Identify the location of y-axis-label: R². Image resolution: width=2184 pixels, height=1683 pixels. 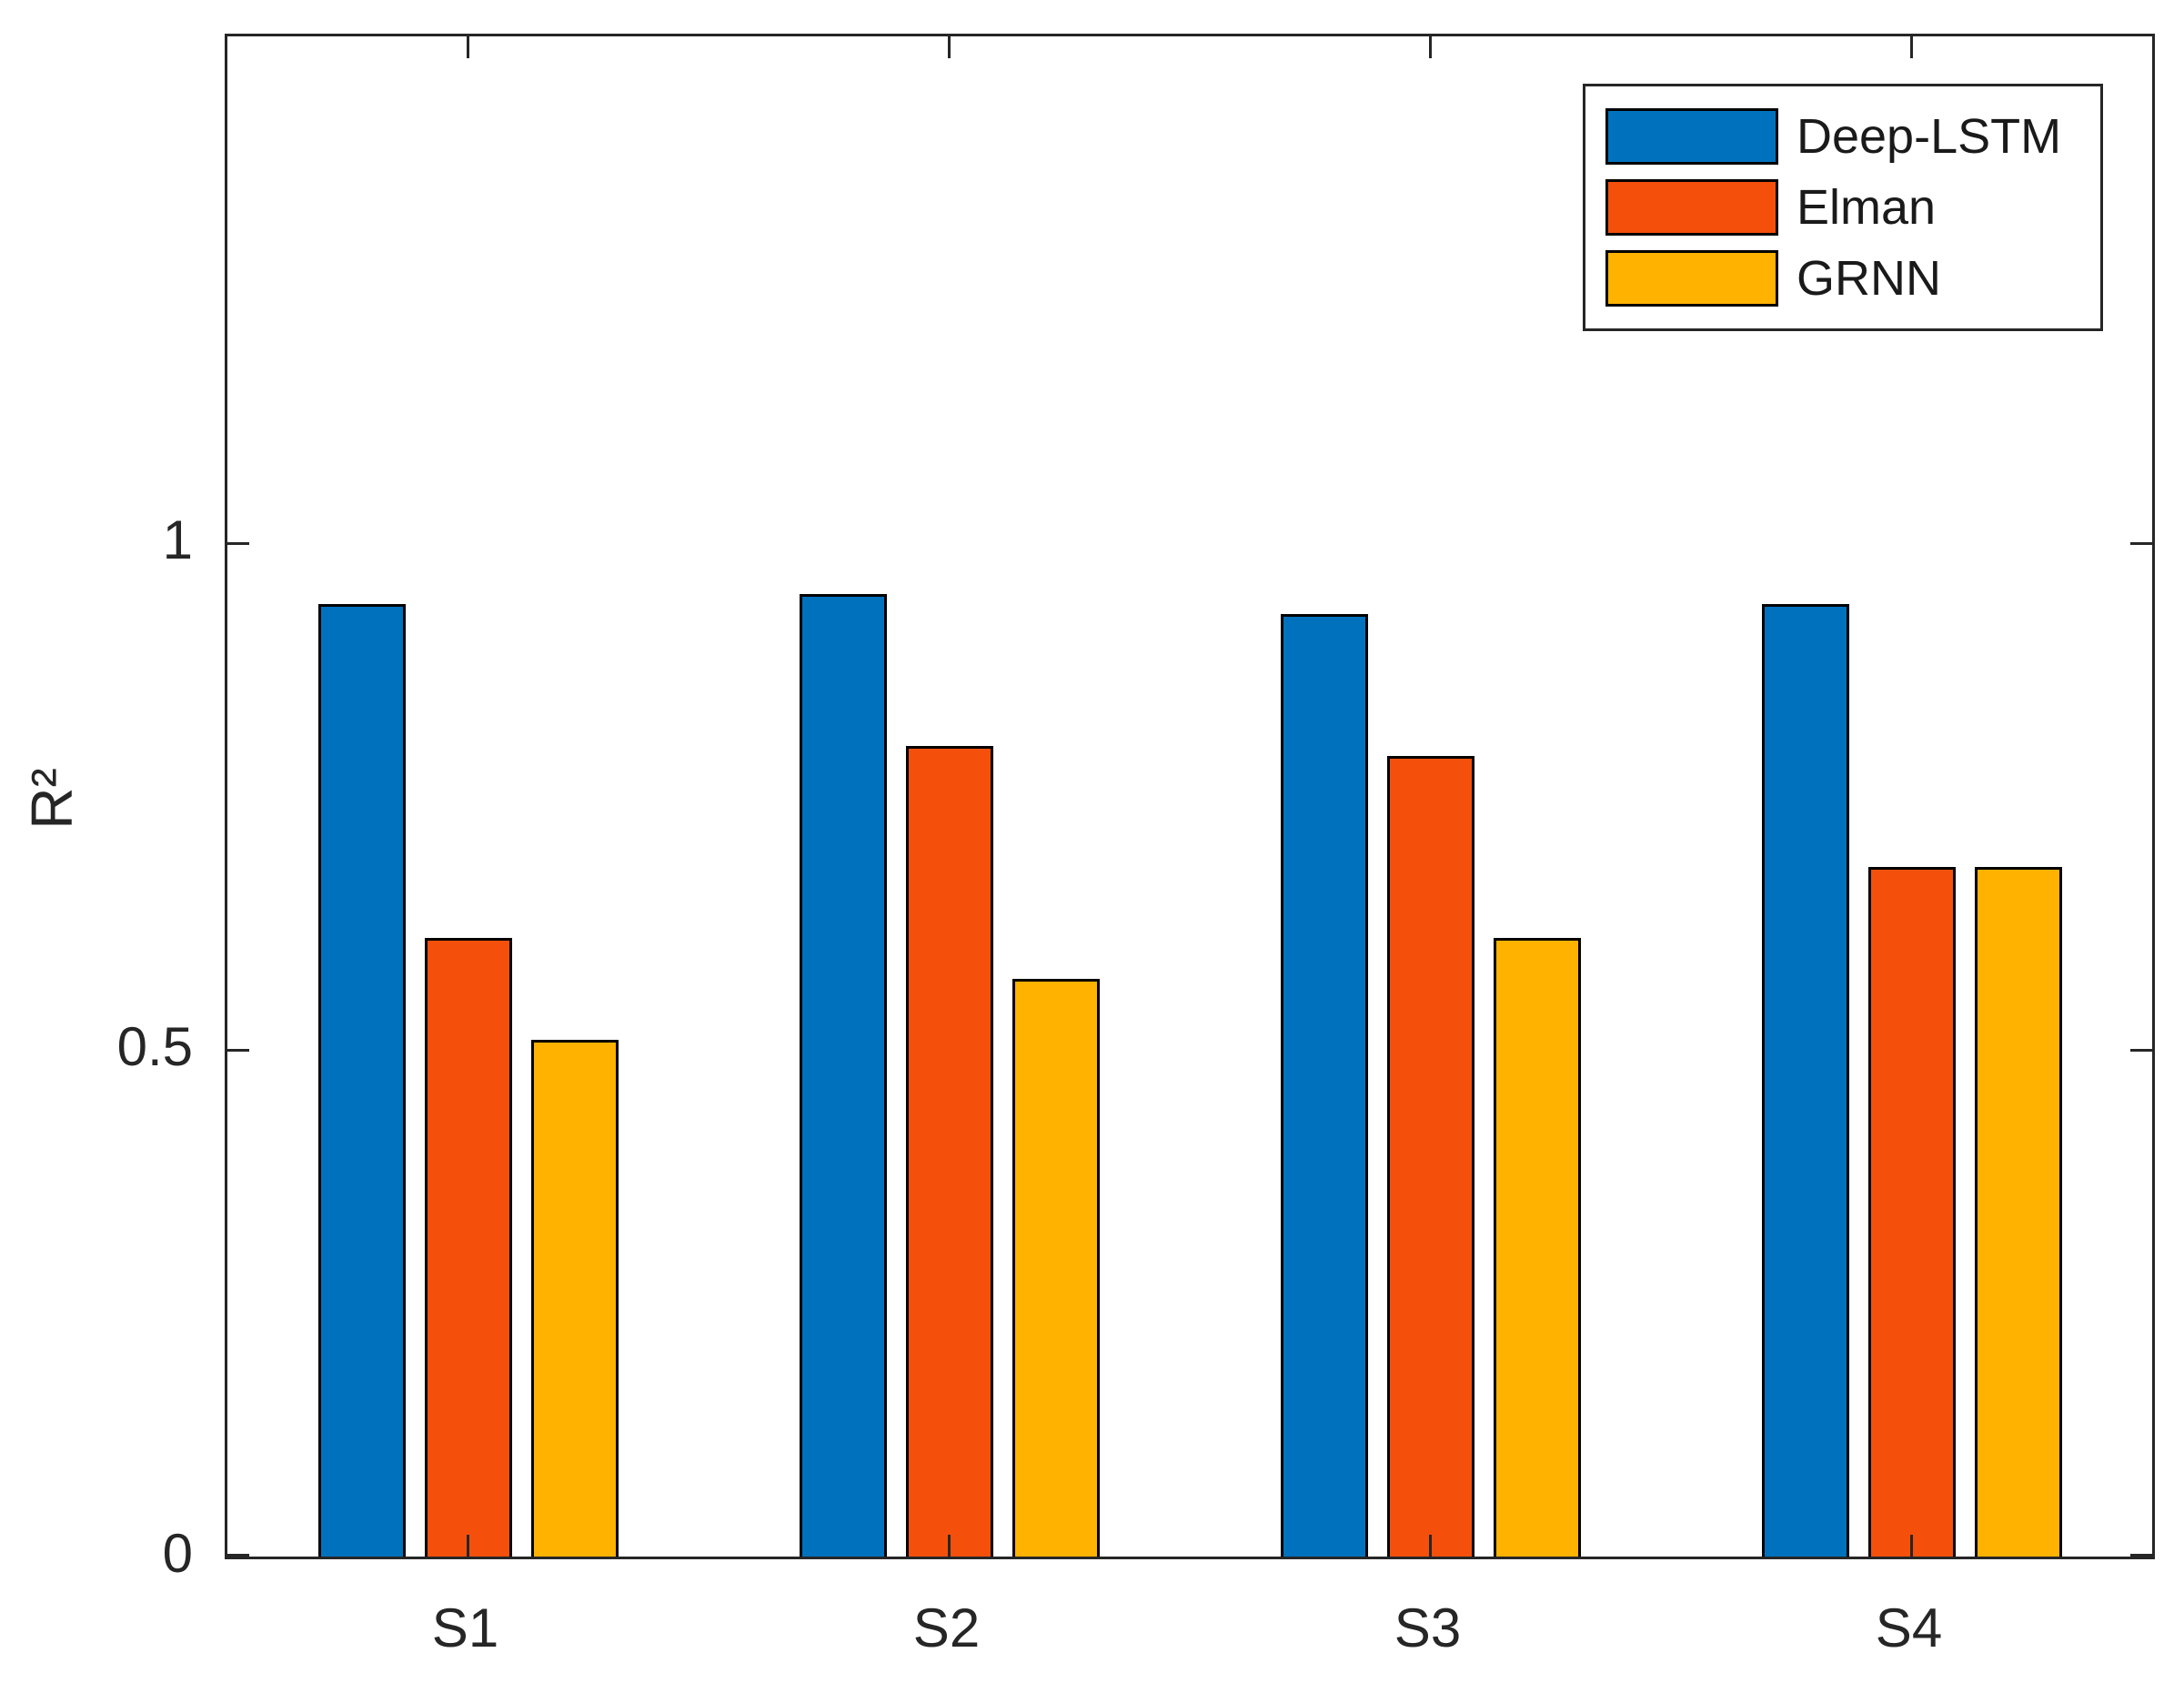
(55, 799).